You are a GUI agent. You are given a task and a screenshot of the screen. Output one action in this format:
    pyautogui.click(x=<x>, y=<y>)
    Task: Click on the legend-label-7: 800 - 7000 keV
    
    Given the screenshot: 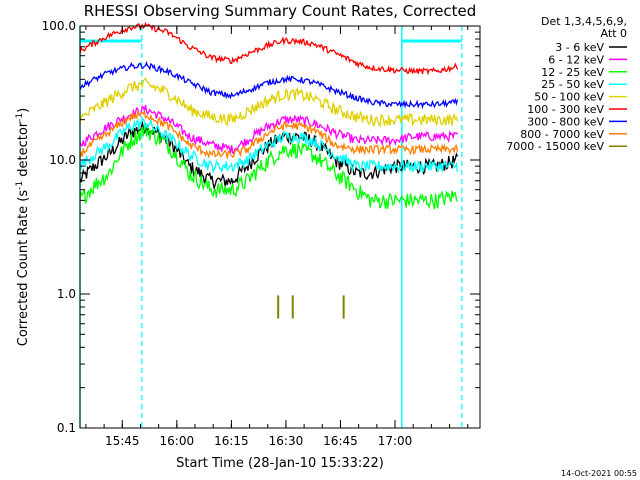 What is the action you would take?
    pyautogui.click(x=562, y=134)
    